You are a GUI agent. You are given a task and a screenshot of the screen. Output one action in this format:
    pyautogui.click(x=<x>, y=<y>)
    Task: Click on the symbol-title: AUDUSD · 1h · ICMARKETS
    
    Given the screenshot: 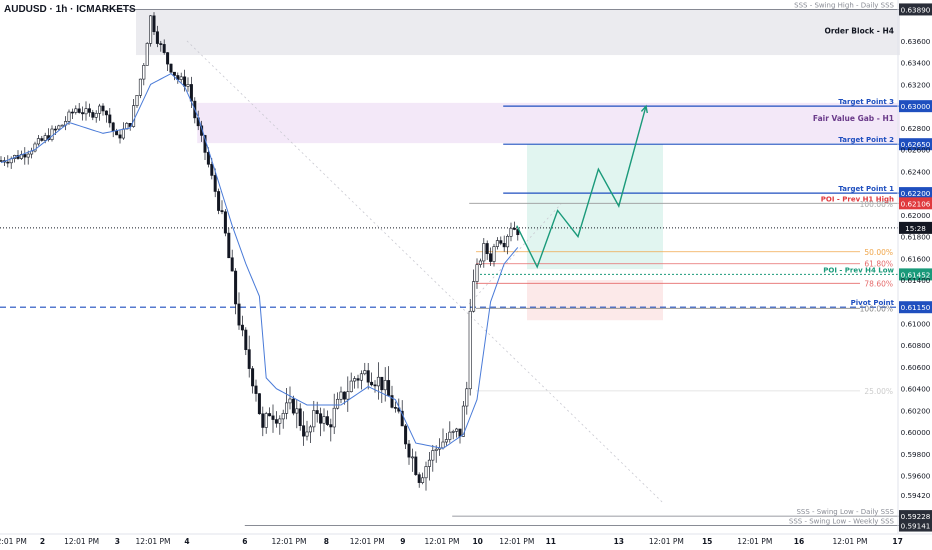 What is the action you would take?
    pyautogui.click(x=70, y=9)
    